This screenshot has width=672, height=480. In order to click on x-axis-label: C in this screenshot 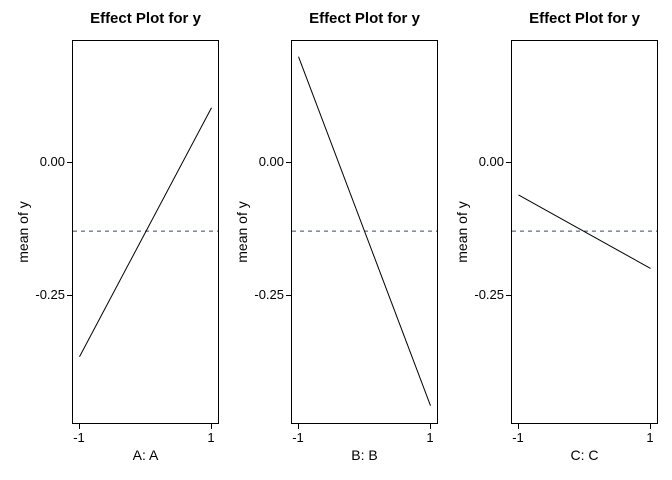, I will do `click(584, 455)`.